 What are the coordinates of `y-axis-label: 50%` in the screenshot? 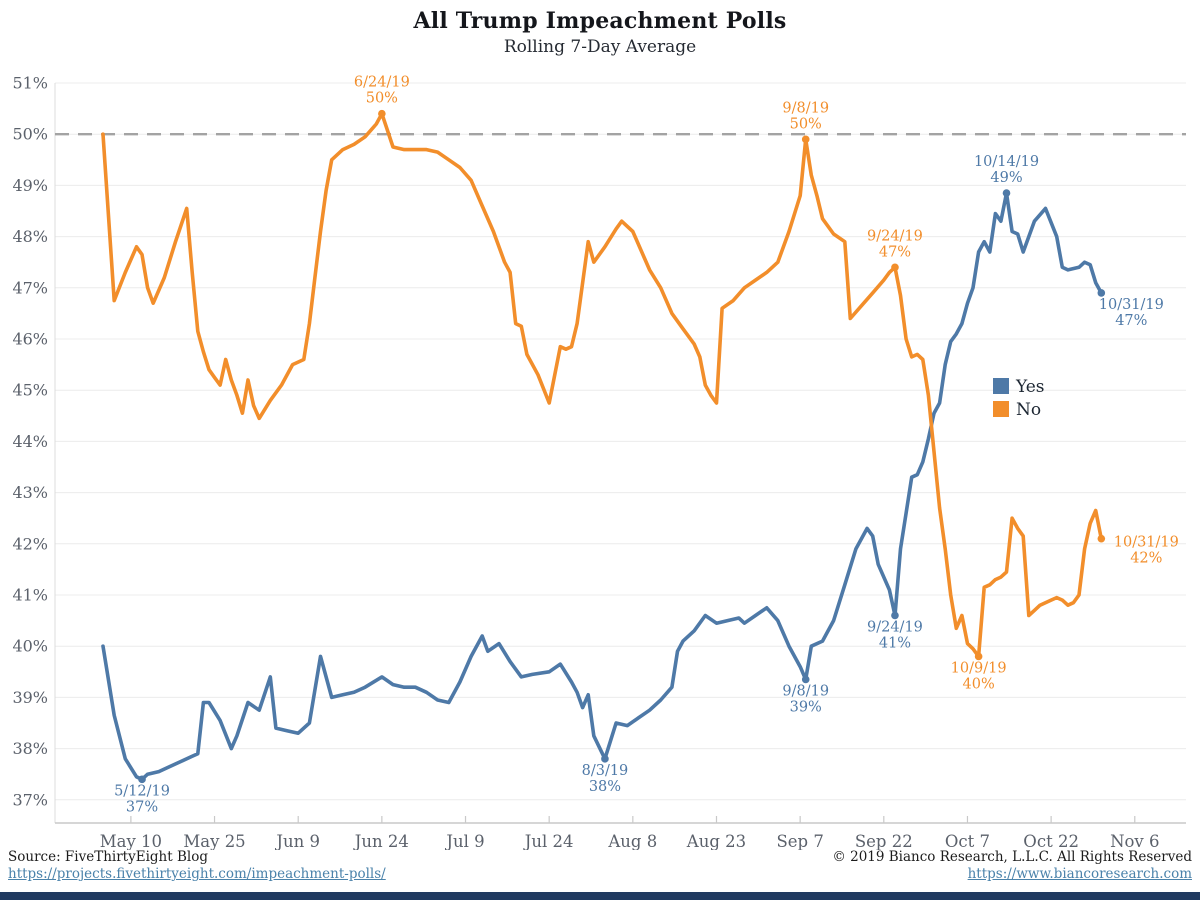 It's located at (30, 134).